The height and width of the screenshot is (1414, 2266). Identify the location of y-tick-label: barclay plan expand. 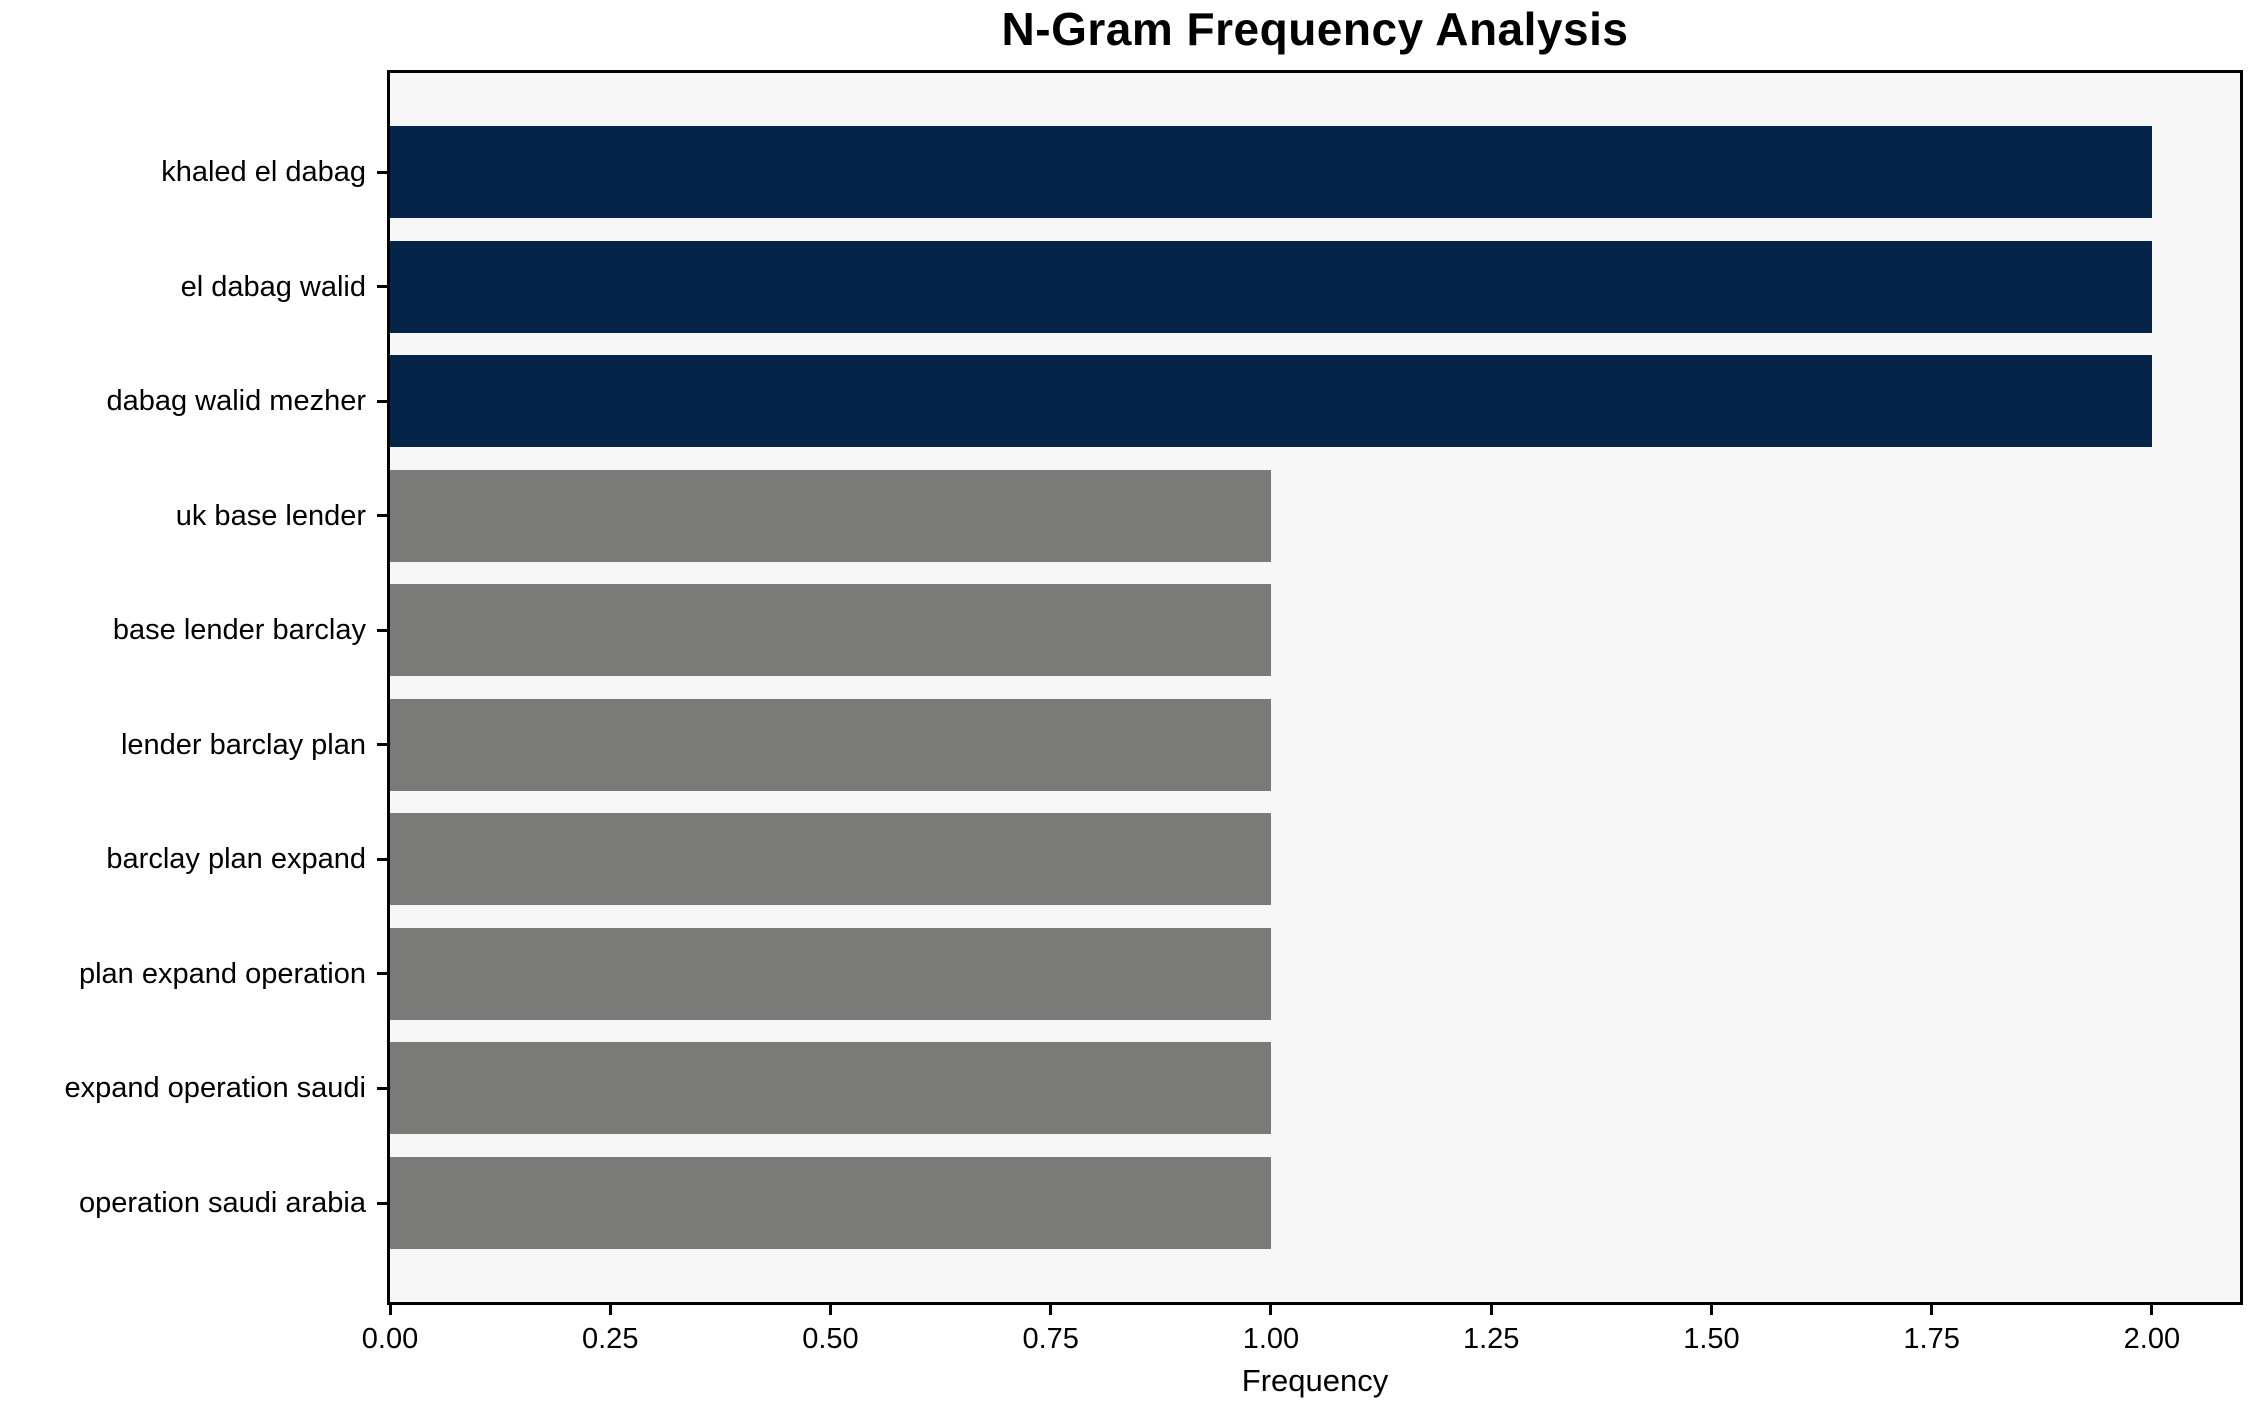
(236, 859).